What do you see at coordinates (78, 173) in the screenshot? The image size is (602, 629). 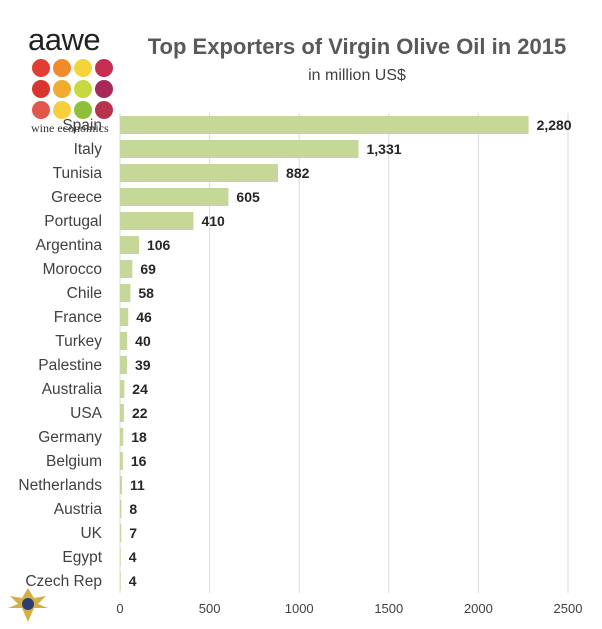 I see `category-label: Tunisia` at bounding box center [78, 173].